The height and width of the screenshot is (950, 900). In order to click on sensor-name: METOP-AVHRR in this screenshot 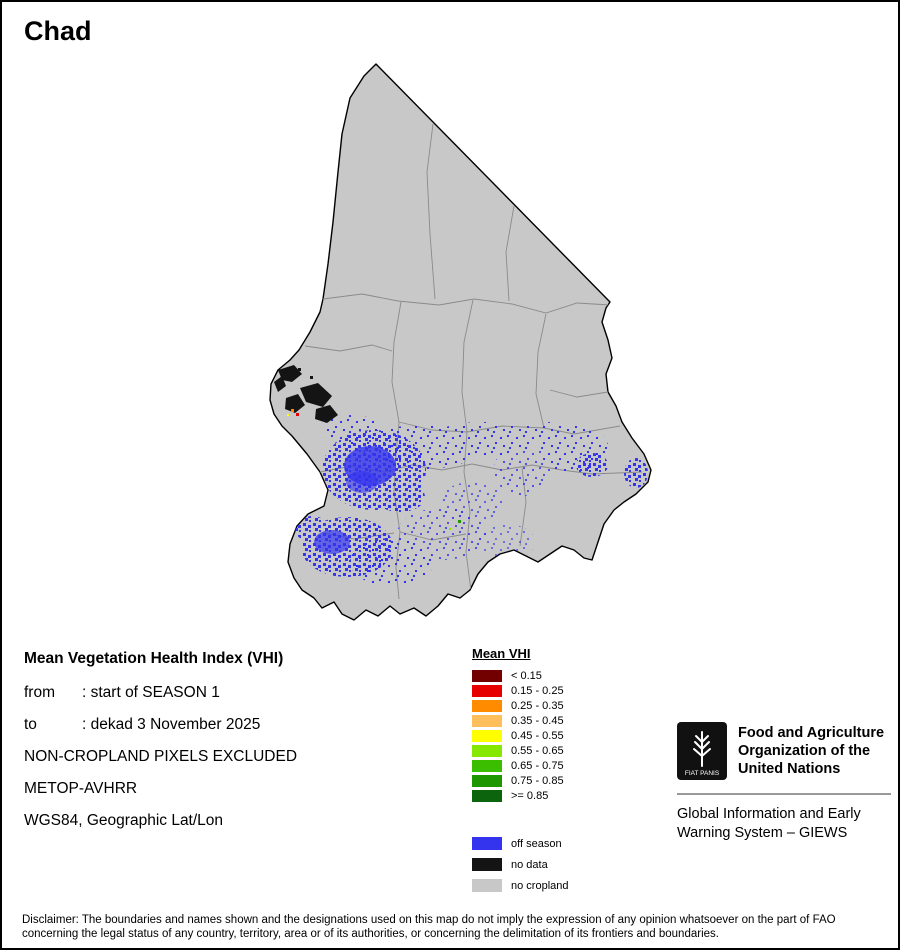, I will do `click(81, 788)`.